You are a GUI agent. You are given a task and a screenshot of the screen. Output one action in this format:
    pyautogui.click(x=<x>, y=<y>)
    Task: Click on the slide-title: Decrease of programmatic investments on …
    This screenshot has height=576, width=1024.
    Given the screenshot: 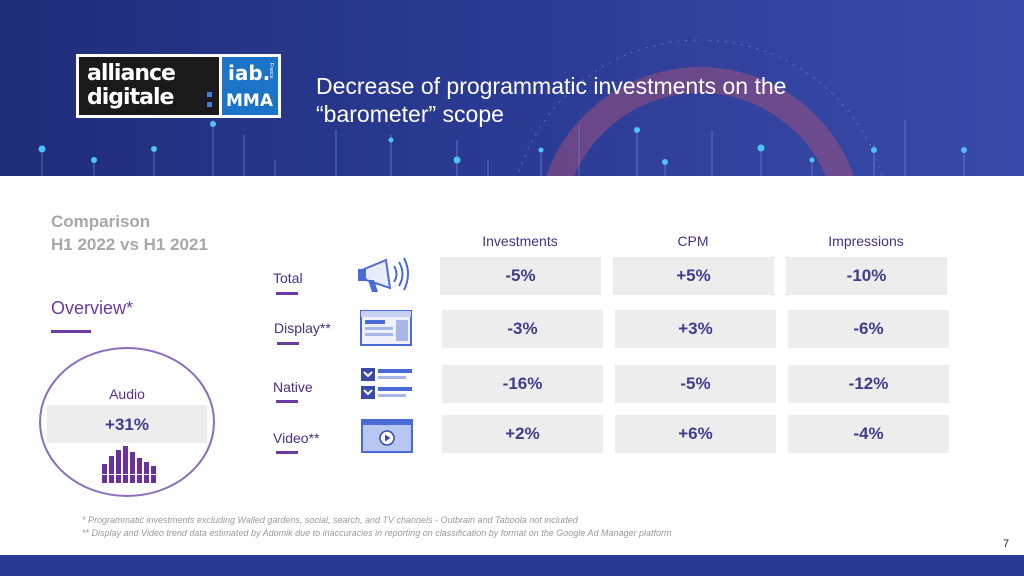 What is the action you would take?
    pyautogui.click(x=551, y=100)
    